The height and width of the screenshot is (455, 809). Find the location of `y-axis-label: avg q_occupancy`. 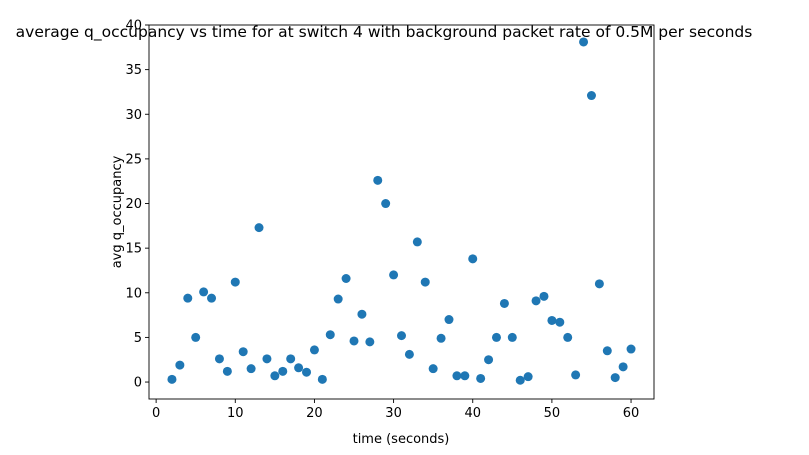

y-axis-label: avg q_occupancy is located at coordinates (117, 211).